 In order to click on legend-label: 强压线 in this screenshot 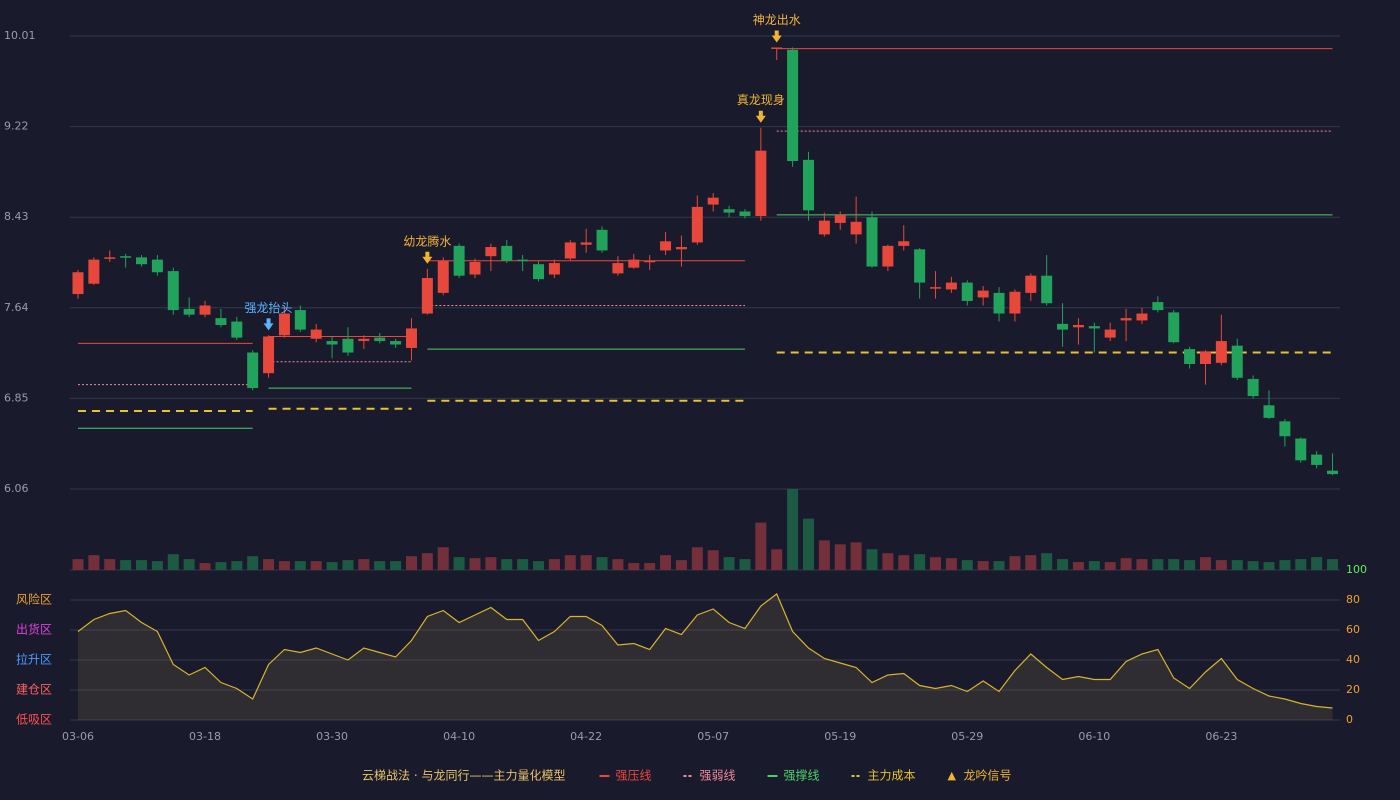, I will do `click(633, 776)`.